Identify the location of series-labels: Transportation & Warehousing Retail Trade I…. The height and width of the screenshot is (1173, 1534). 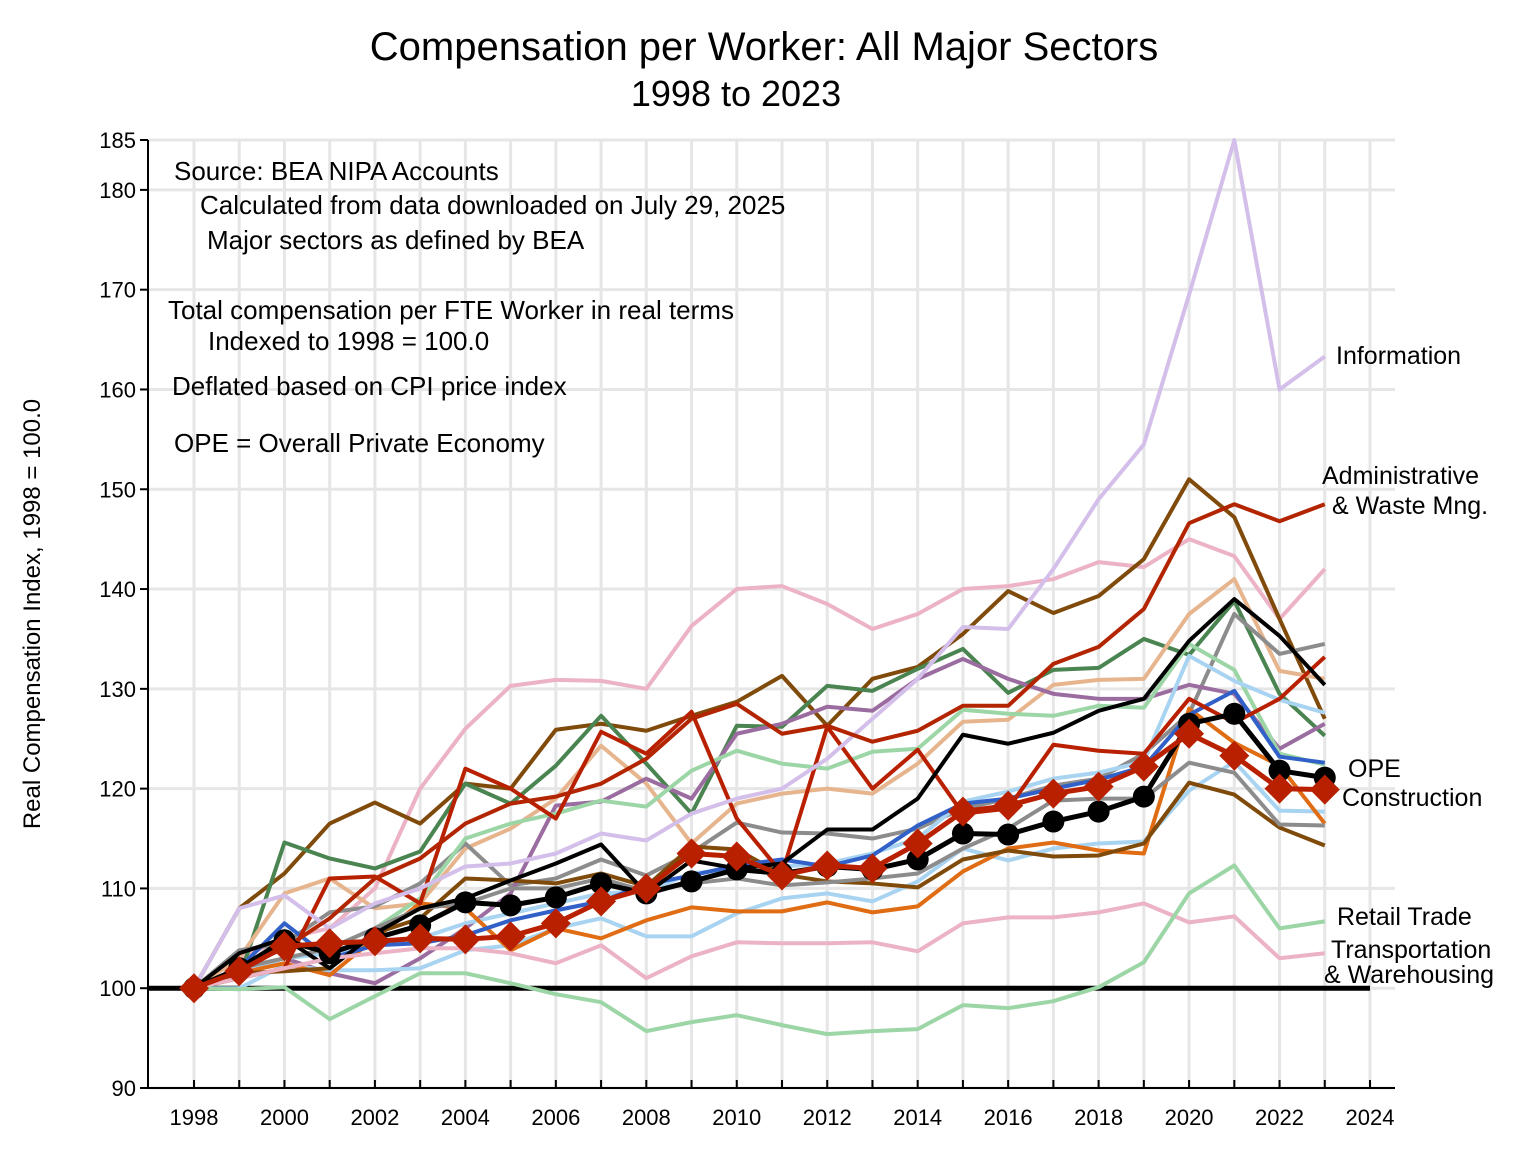
(1408, 665).